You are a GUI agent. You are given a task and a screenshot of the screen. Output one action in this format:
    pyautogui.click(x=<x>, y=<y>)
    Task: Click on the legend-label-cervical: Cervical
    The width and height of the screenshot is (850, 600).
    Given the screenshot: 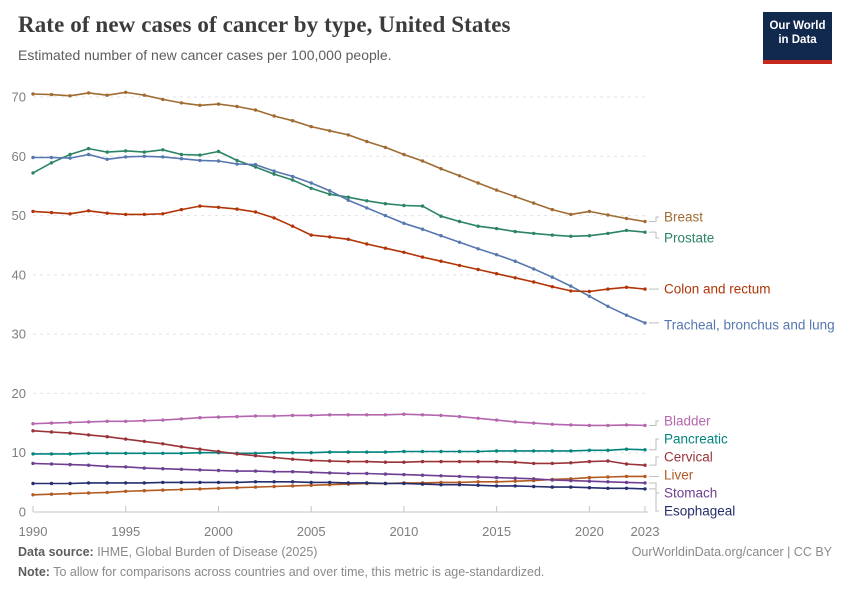 What is the action you would take?
    pyautogui.click(x=688, y=457)
    